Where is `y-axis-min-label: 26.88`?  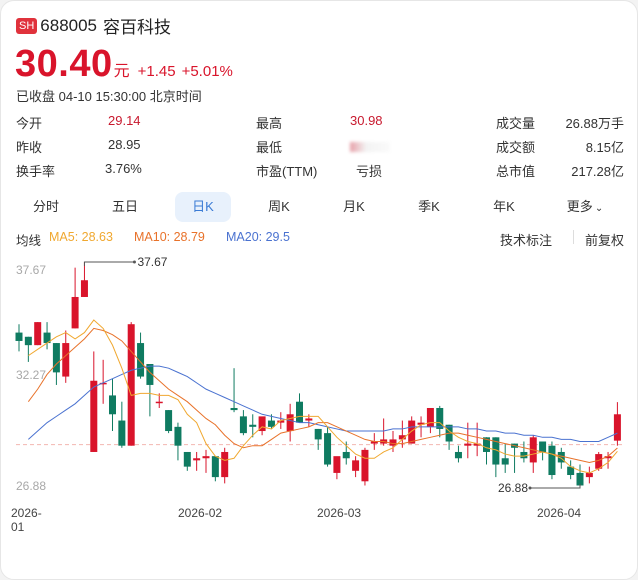 y-axis-min-label: 26.88 is located at coordinates (31, 486).